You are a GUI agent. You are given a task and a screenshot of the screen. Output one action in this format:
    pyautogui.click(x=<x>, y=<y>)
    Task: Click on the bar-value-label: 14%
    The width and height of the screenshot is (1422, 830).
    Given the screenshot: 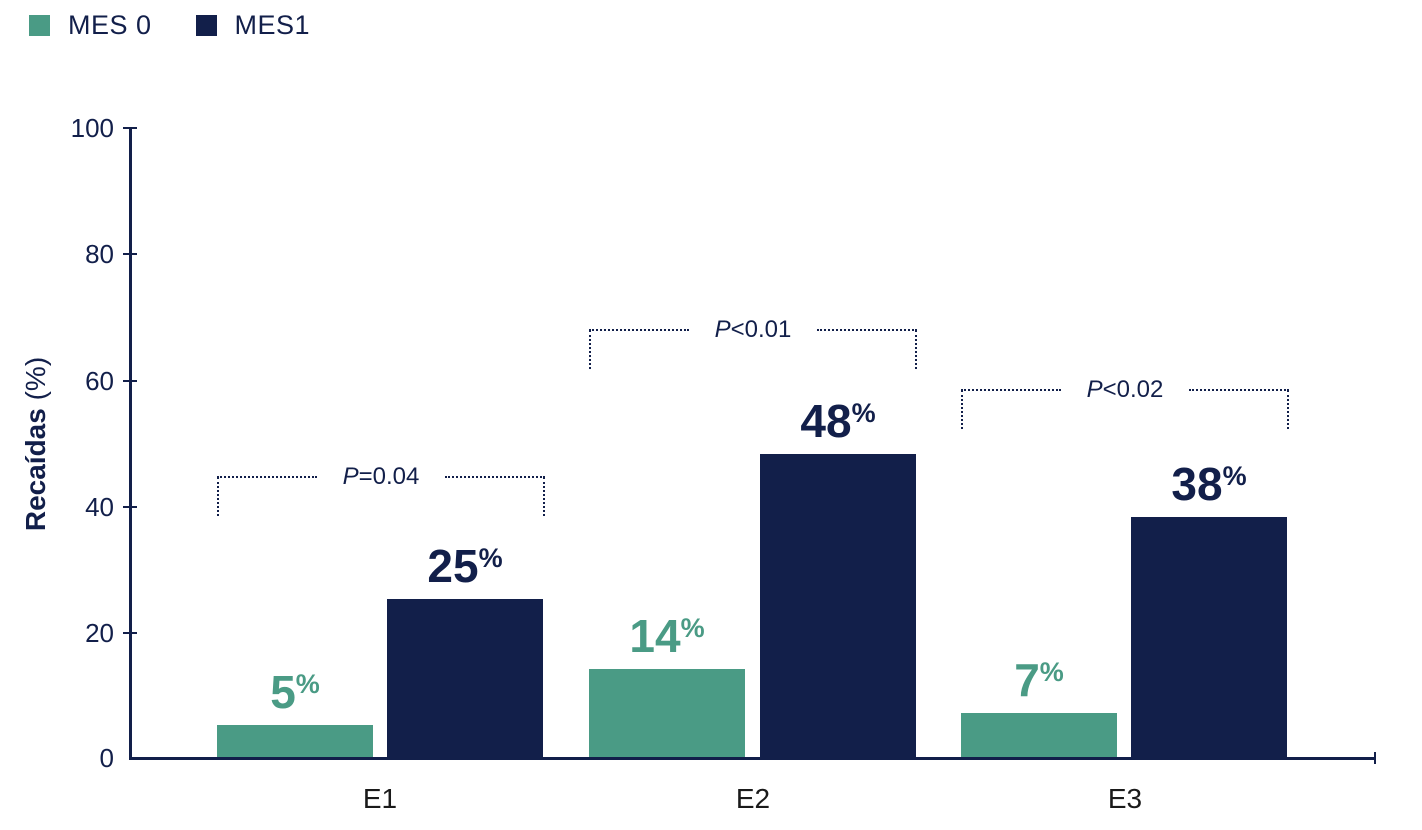 What is the action you would take?
    pyautogui.click(x=667, y=636)
    